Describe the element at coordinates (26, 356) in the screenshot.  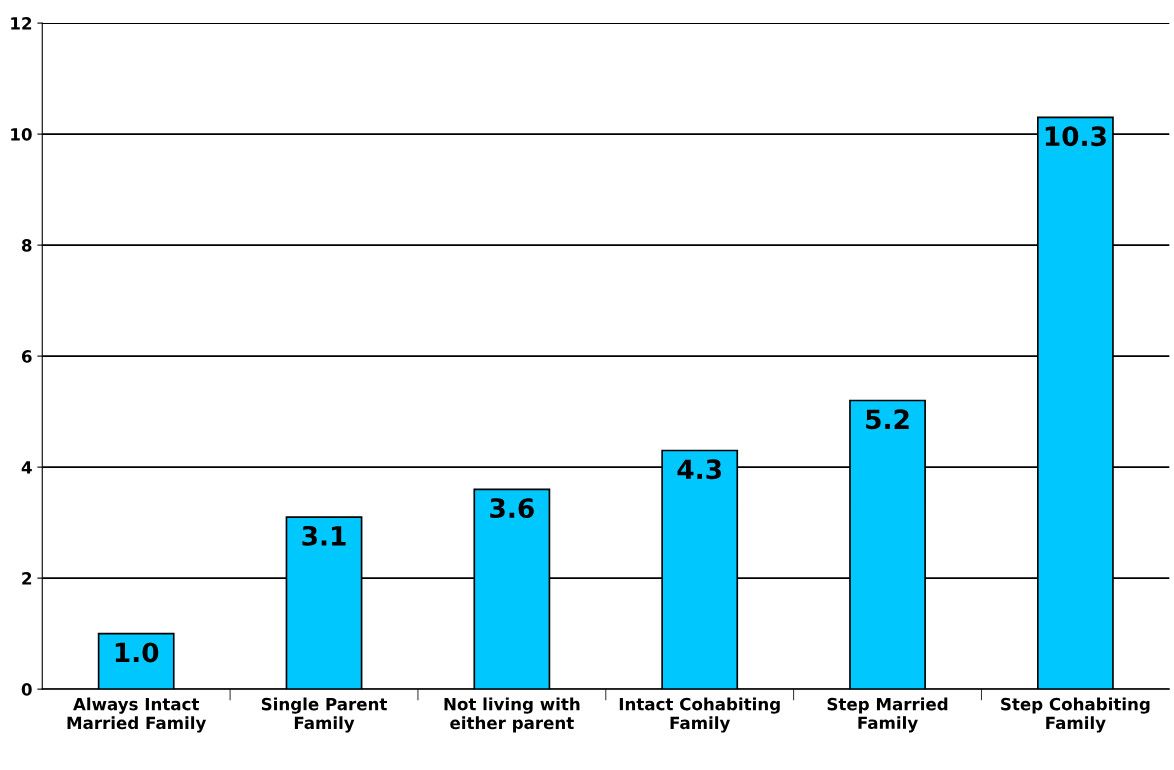
I see `y-tick-label: 6` at that location.